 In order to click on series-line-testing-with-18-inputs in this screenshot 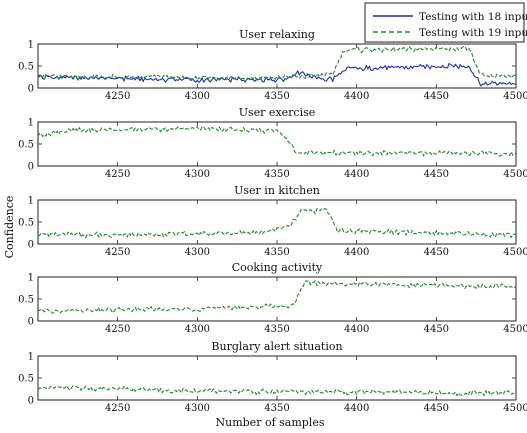, I will do `click(277, 74)`.